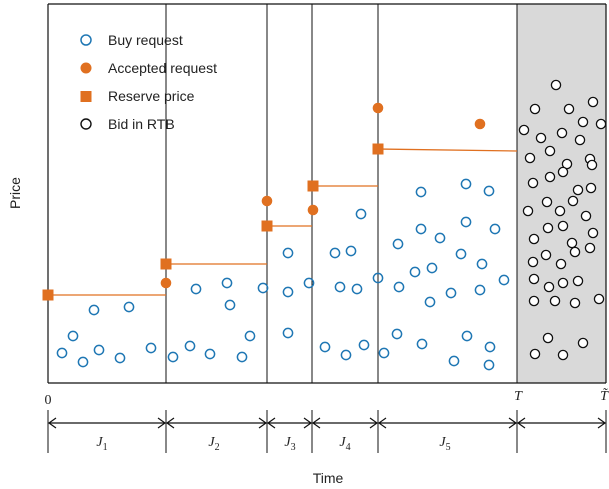  Describe the element at coordinates (86, 40) in the screenshot. I see `legend-buy-marker` at that location.